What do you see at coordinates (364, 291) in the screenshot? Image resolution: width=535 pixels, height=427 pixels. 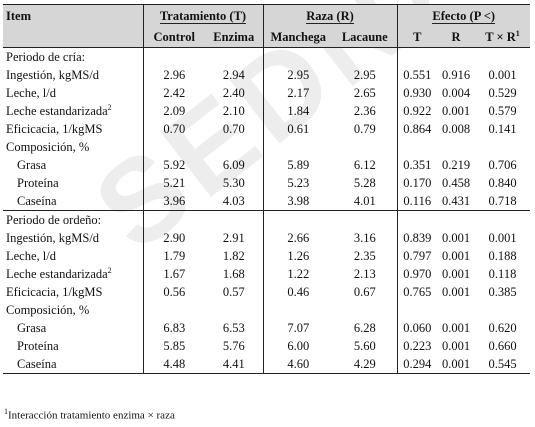 I see `value-cell: 0.67` at bounding box center [364, 291].